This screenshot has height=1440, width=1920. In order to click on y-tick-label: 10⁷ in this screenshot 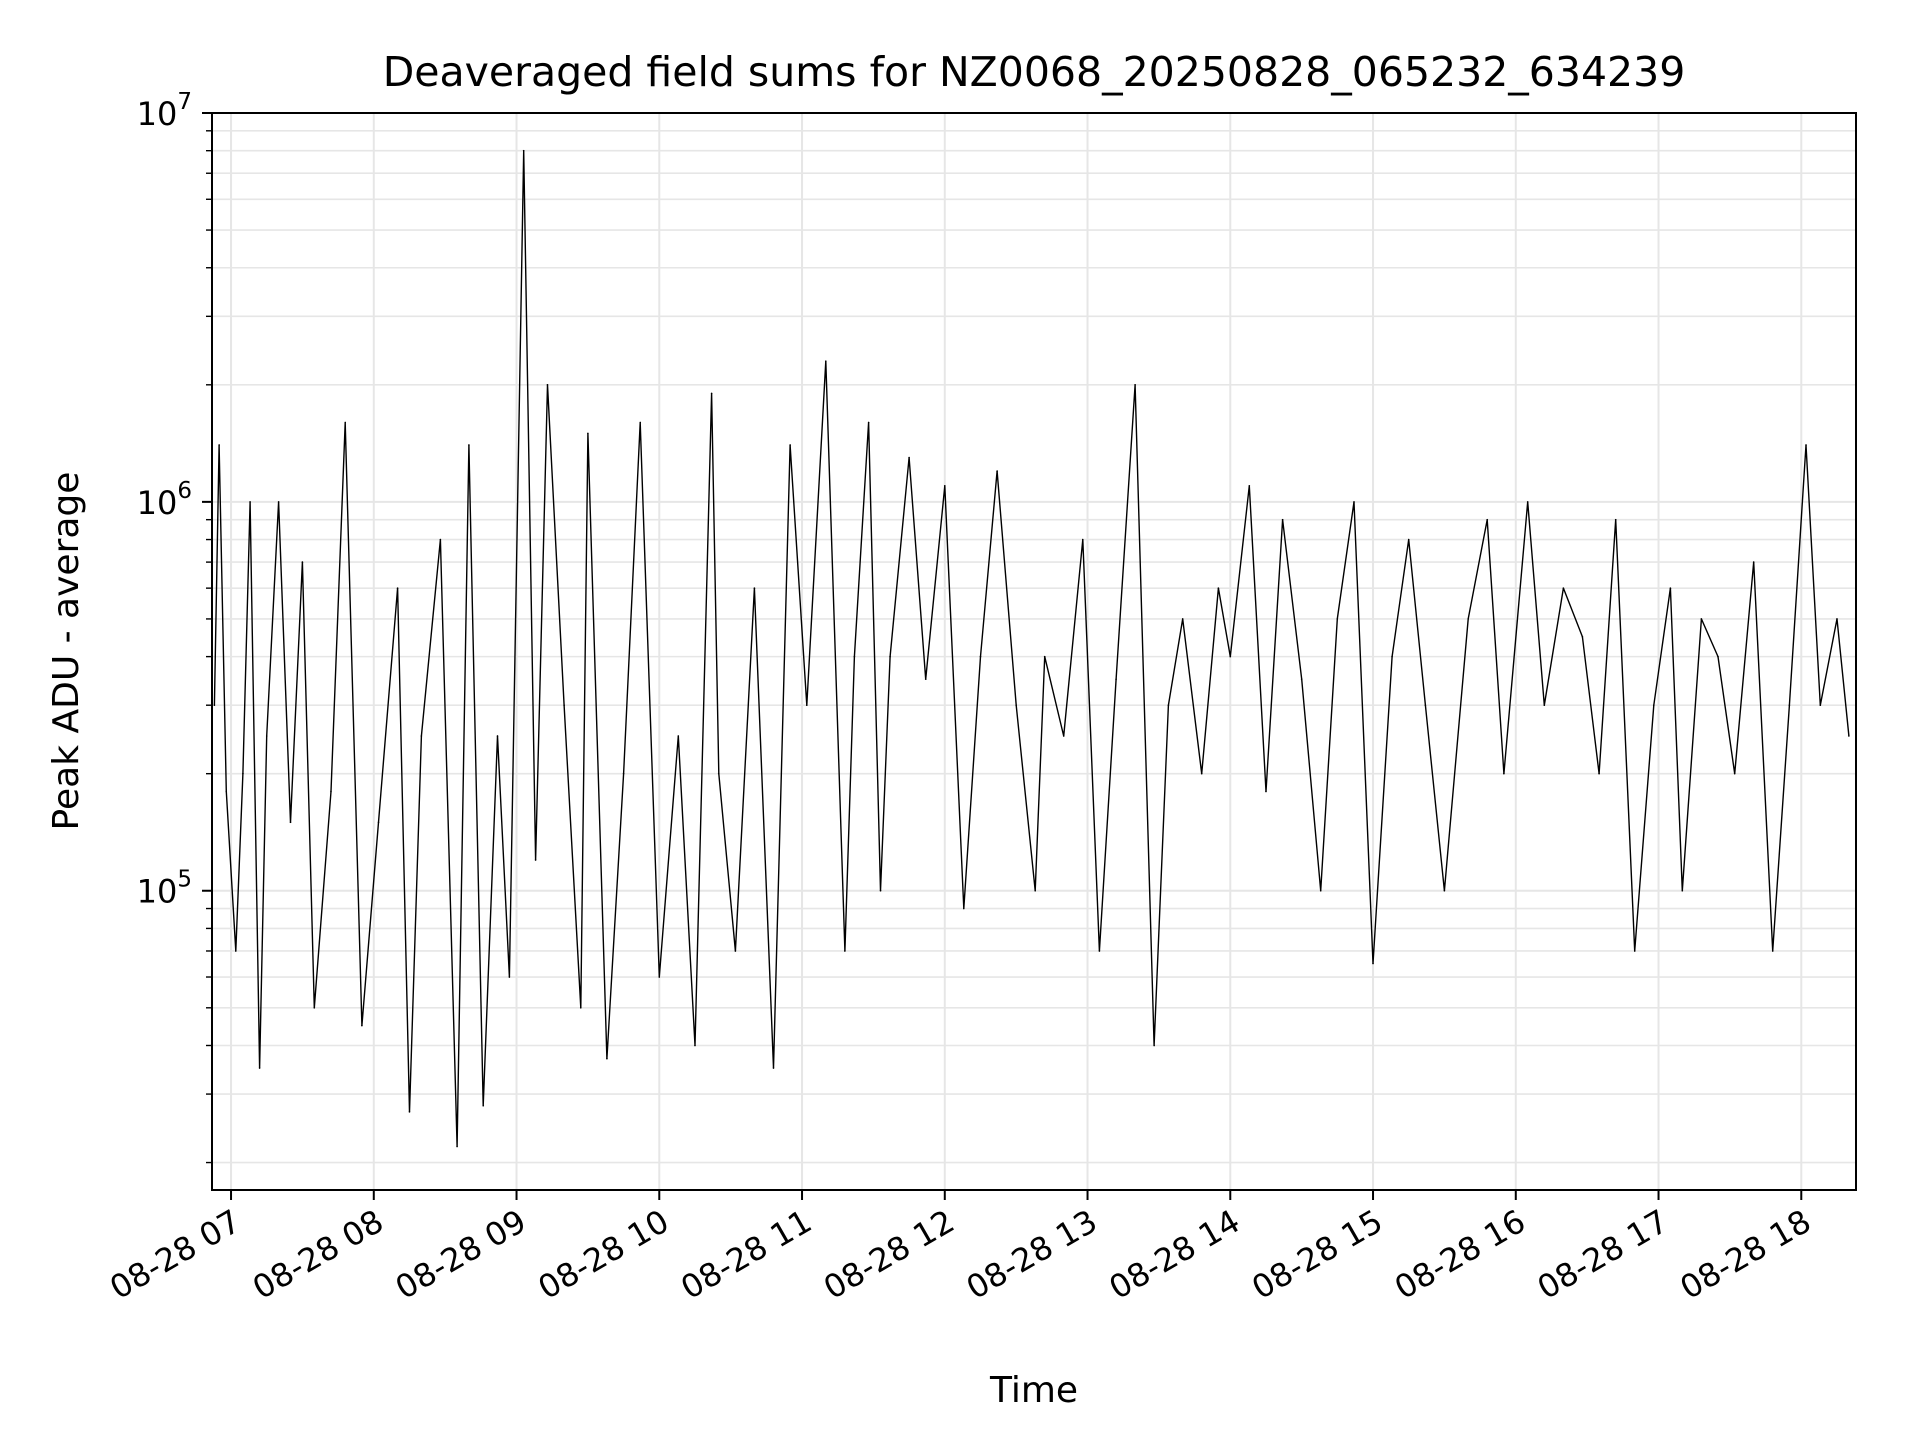, I will do `click(164, 111)`.